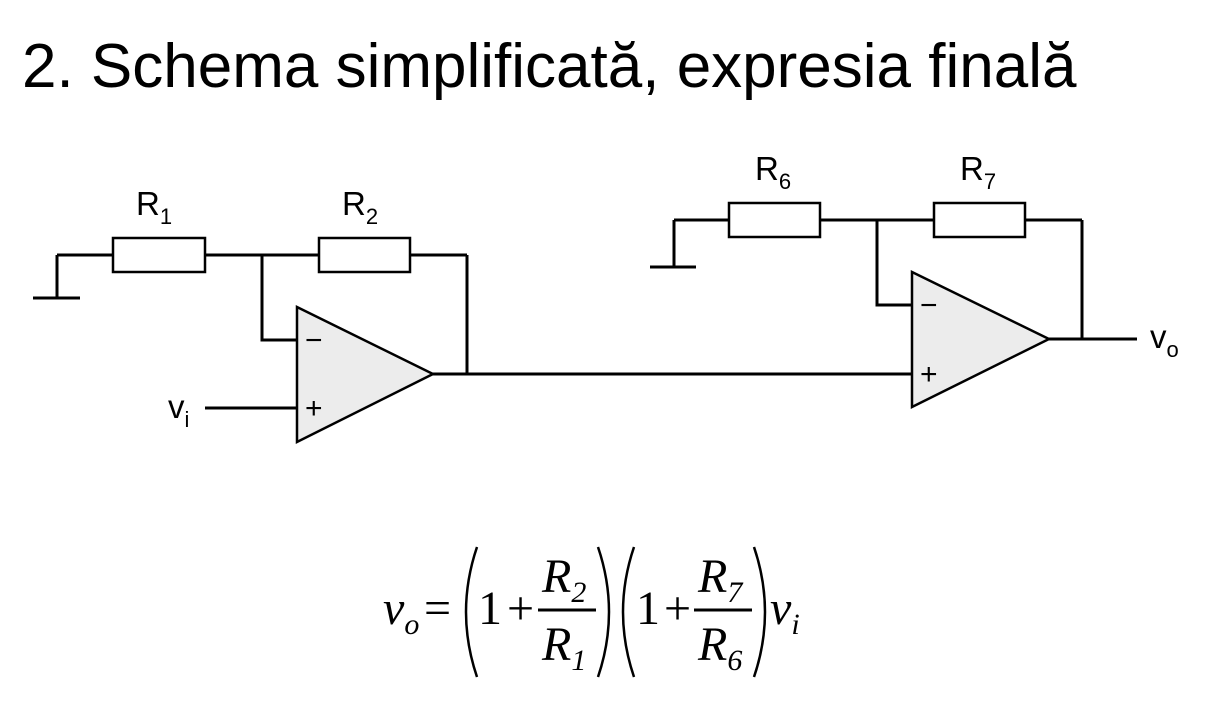 This screenshot has width=1225, height=707. Describe the element at coordinates (979, 220) in the screenshot. I see `resistor-r7` at that location.